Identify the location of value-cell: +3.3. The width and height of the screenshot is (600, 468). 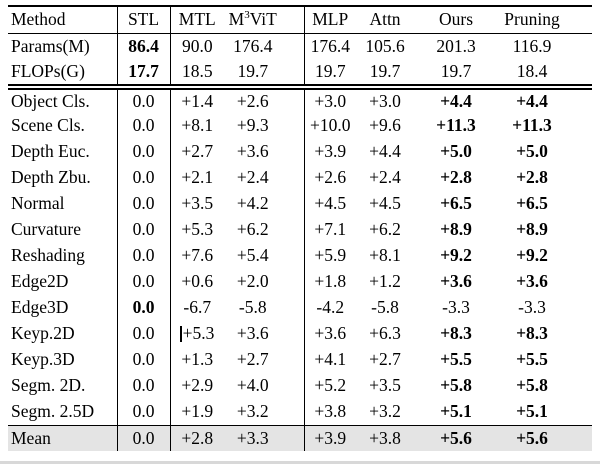
(264, 437).